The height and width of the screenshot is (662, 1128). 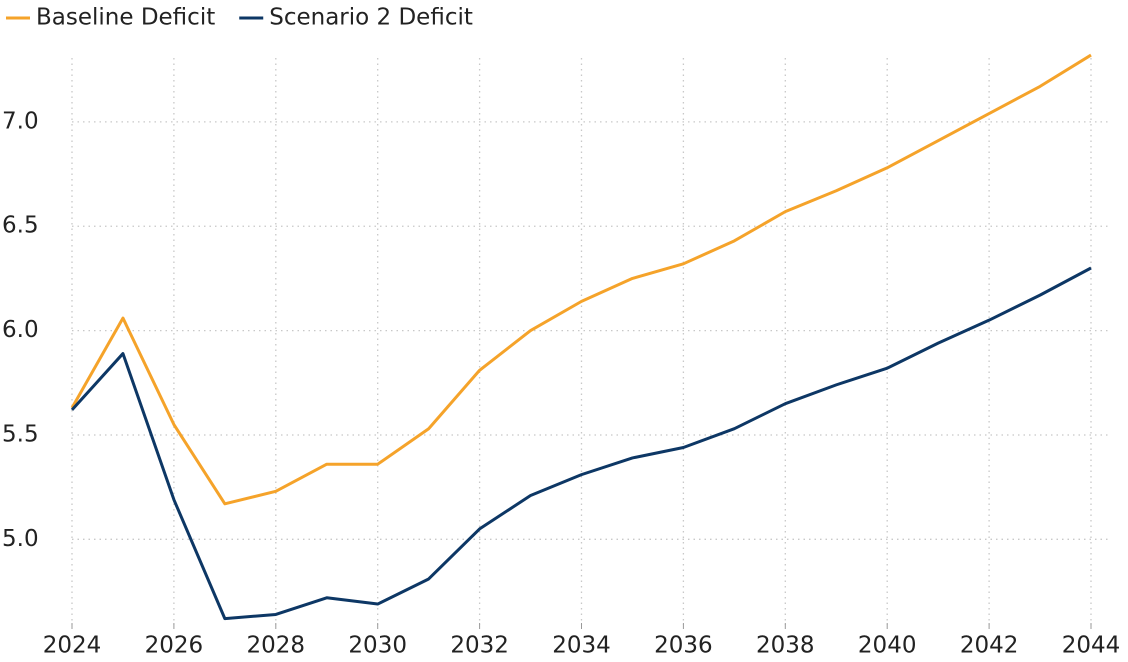 What do you see at coordinates (20, 434) in the screenshot?
I see `y-tick-label: 5.5` at bounding box center [20, 434].